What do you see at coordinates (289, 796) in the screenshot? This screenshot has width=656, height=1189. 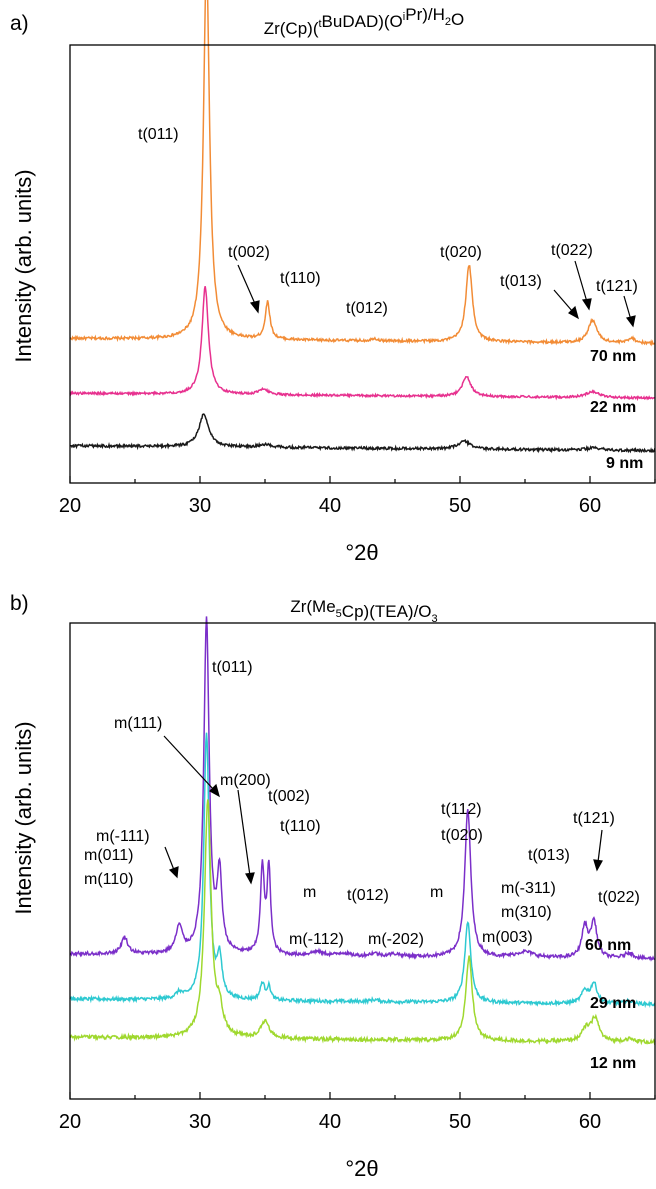 I see `annotation-b-t002: t(002)` at bounding box center [289, 796].